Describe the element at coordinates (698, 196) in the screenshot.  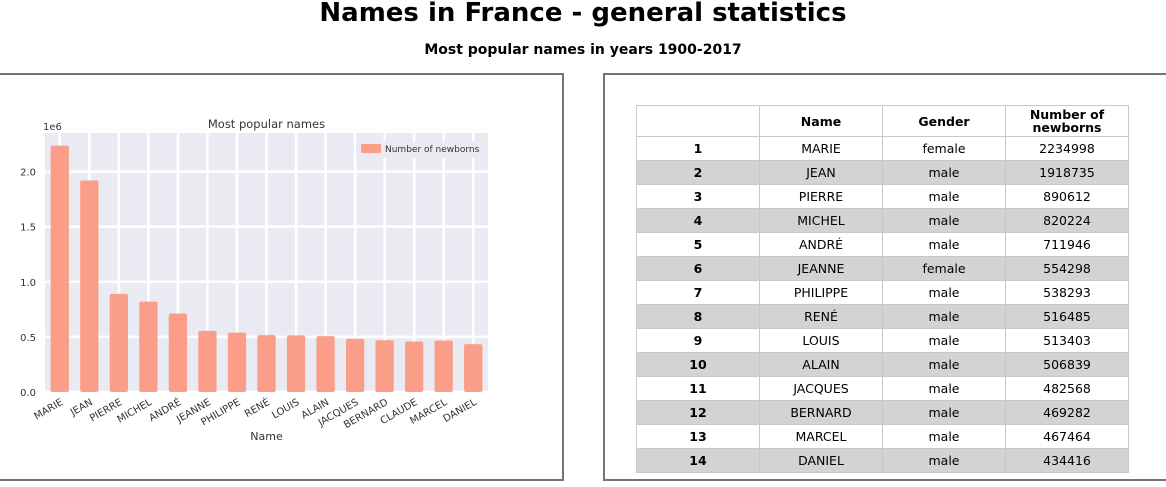
I see `cell-rank: 3` at that location.